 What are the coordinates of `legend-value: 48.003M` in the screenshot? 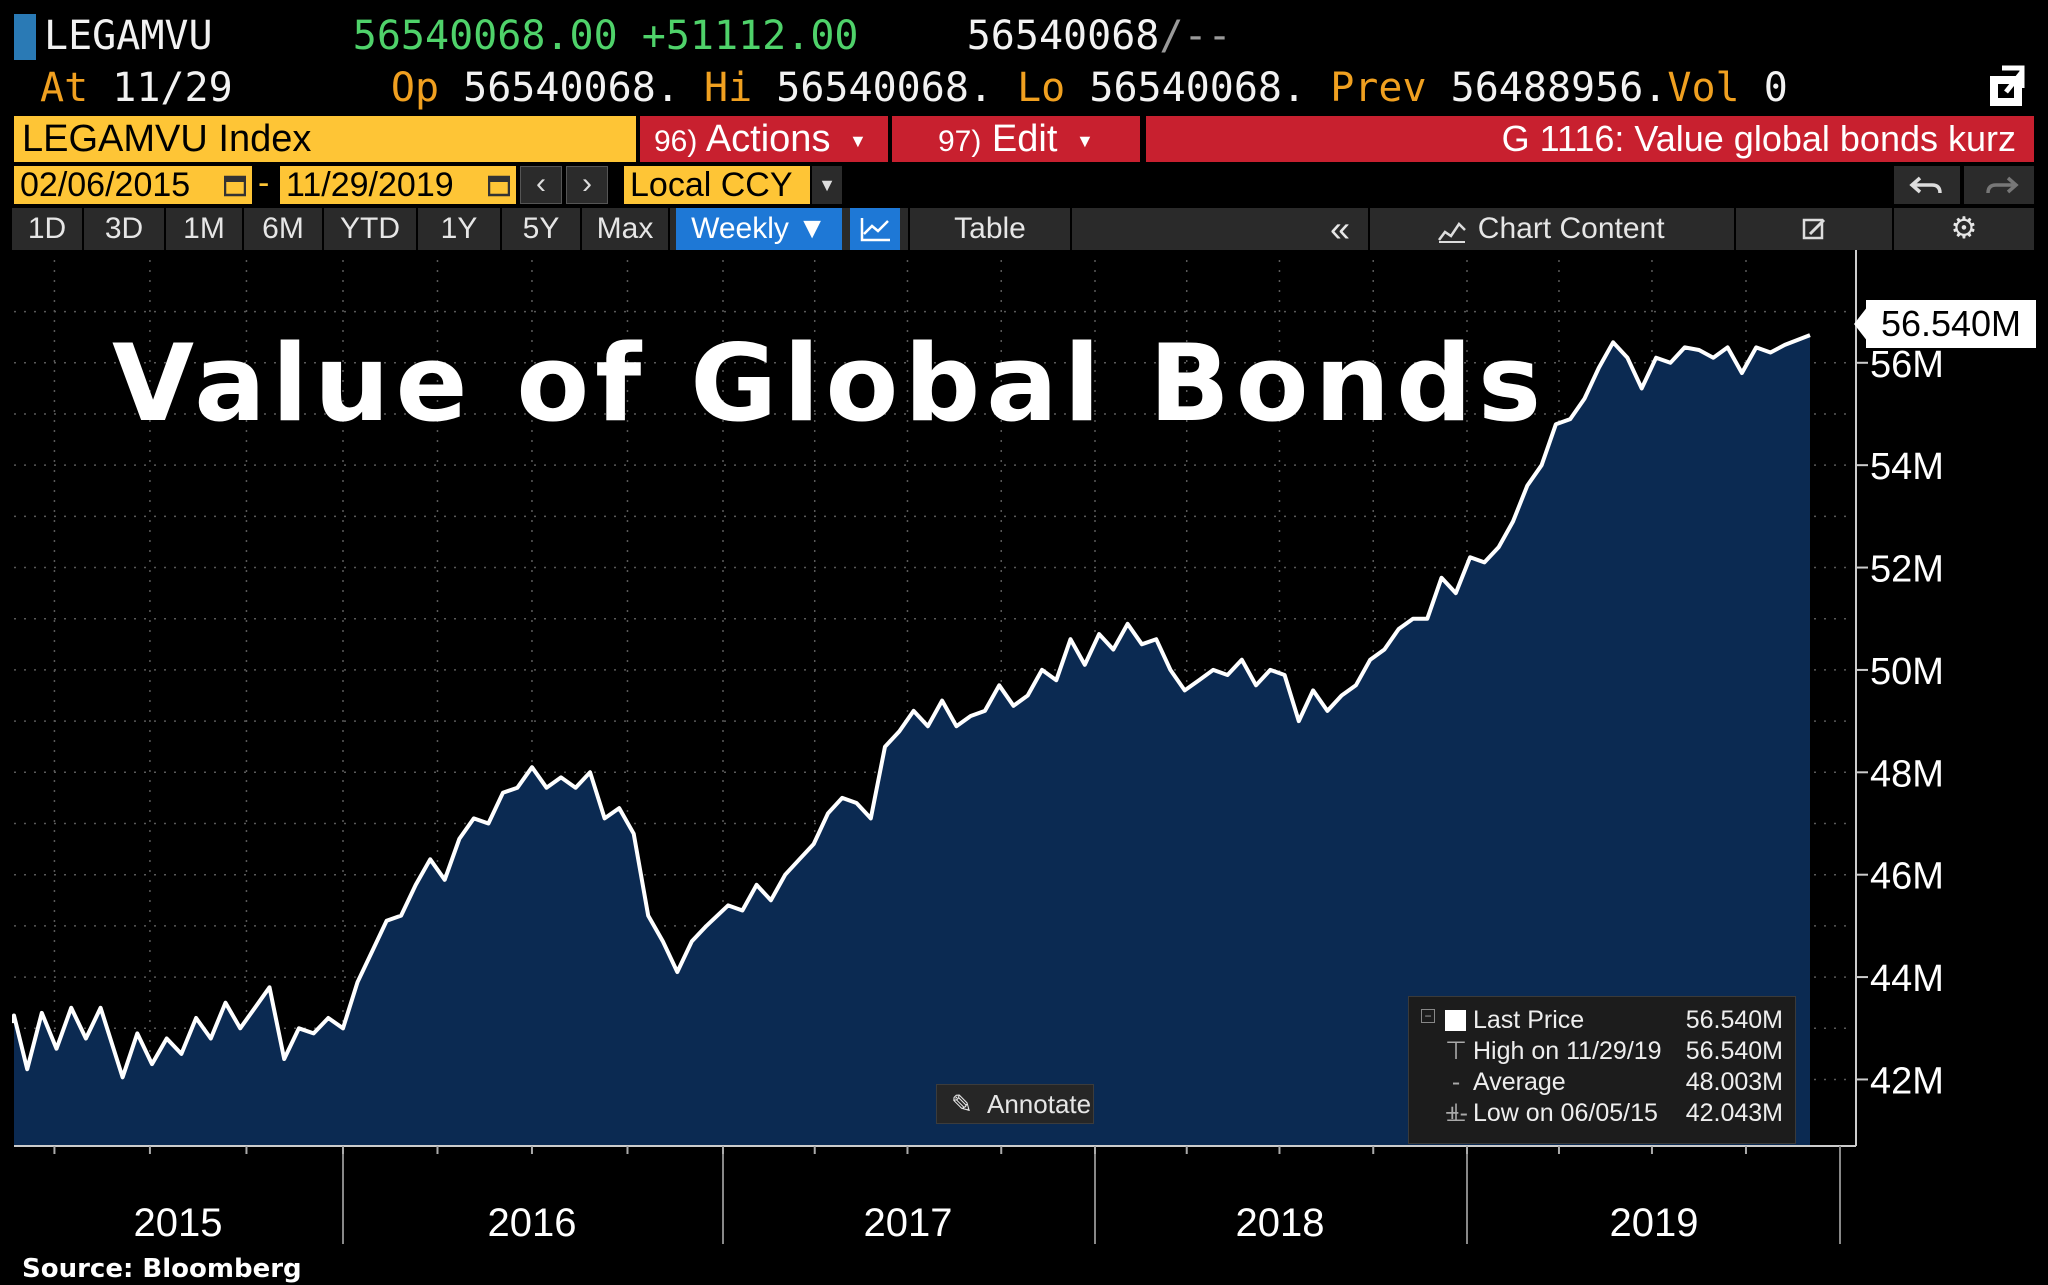 It's located at (1734, 1082).